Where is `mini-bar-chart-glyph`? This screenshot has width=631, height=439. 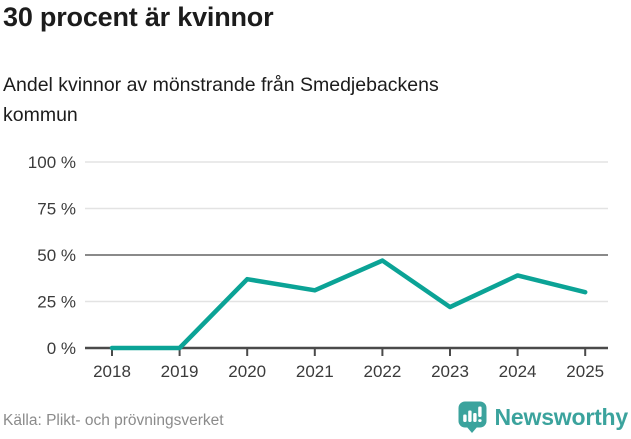 mini-bar-chart-glyph is located at coordinates (472, 414).